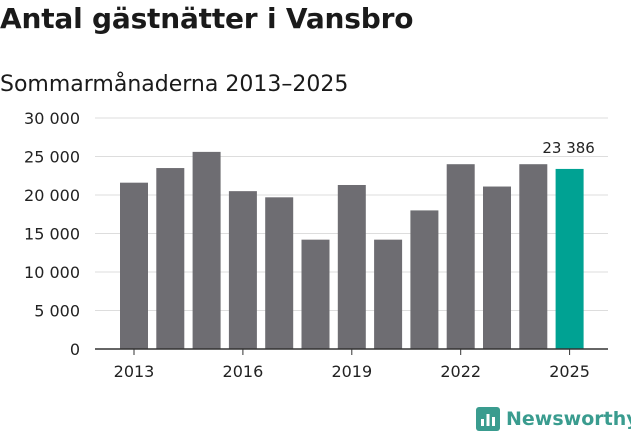  I want to click on y-axis-tick-labels: 0 5 000 10 000 15 000 20 000 25 000 30 000, so click(52, 234).